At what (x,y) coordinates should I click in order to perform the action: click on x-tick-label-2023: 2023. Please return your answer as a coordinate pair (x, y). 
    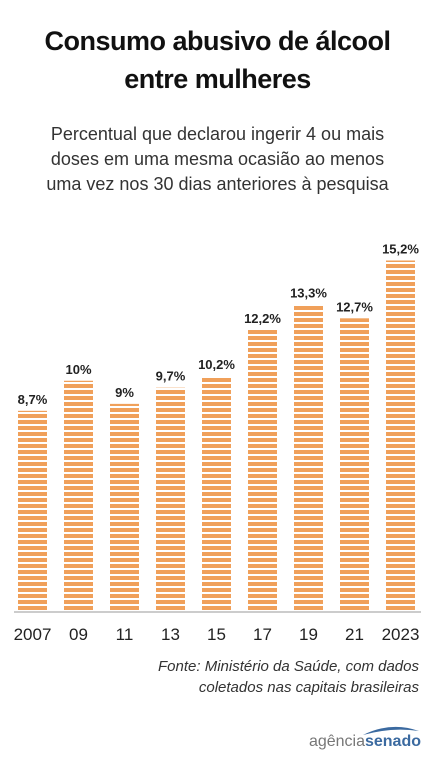
    Looking at the image, I should click on (401, 634).